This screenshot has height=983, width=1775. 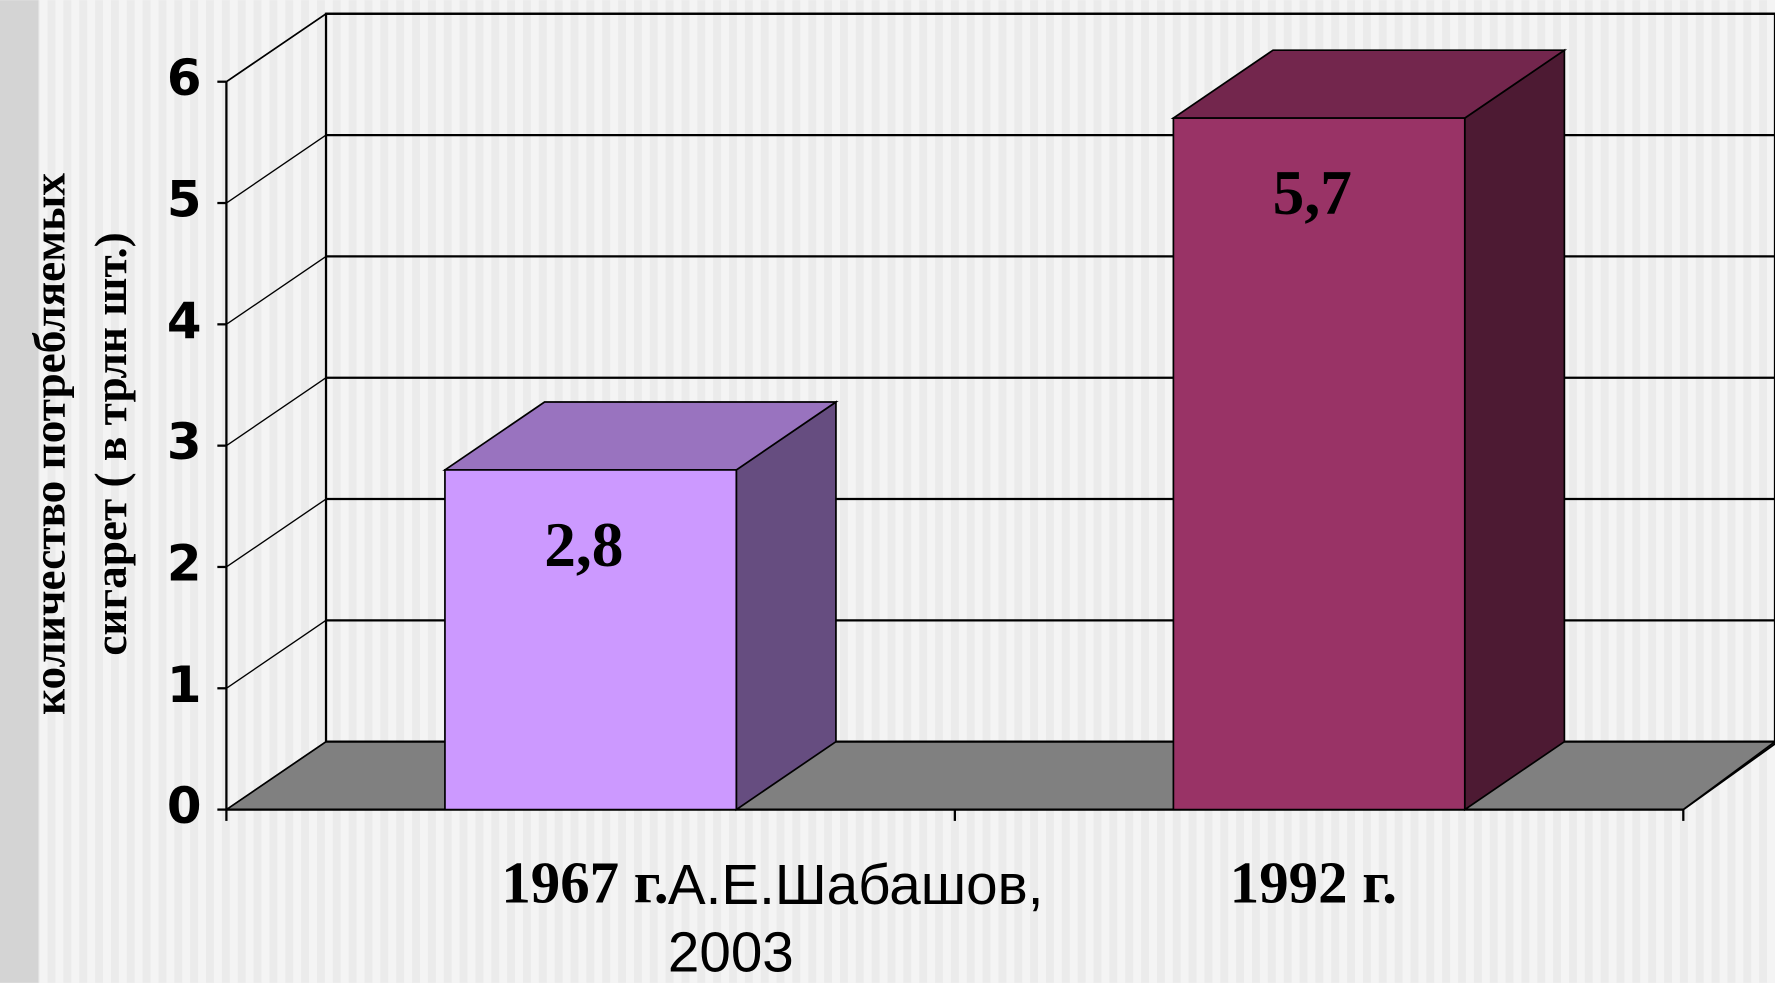 What do you see at coordinates (856, 884) in the screenshot?
I see `annotation: А.Е.Шабашов,` at bounding box center [856, 884].